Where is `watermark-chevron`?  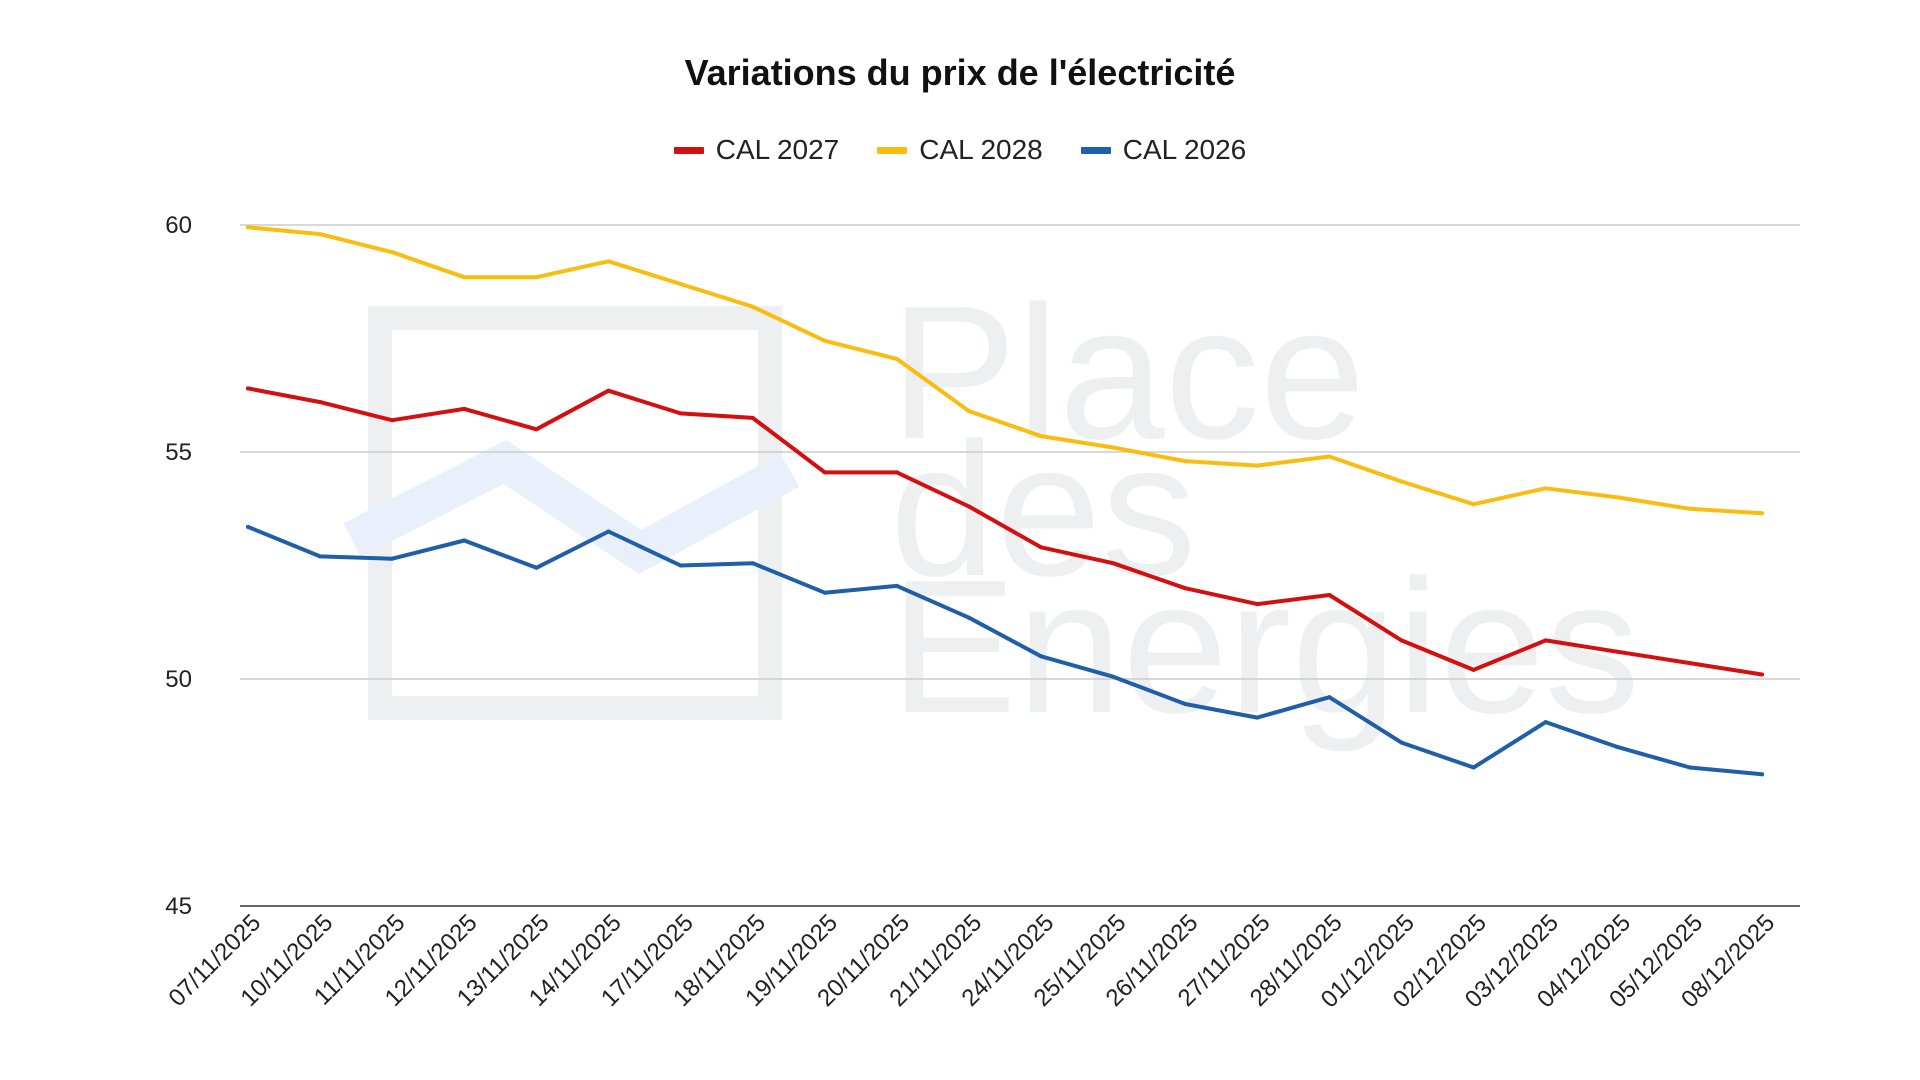
watermark-chevron is located at coordinates (571, 507).